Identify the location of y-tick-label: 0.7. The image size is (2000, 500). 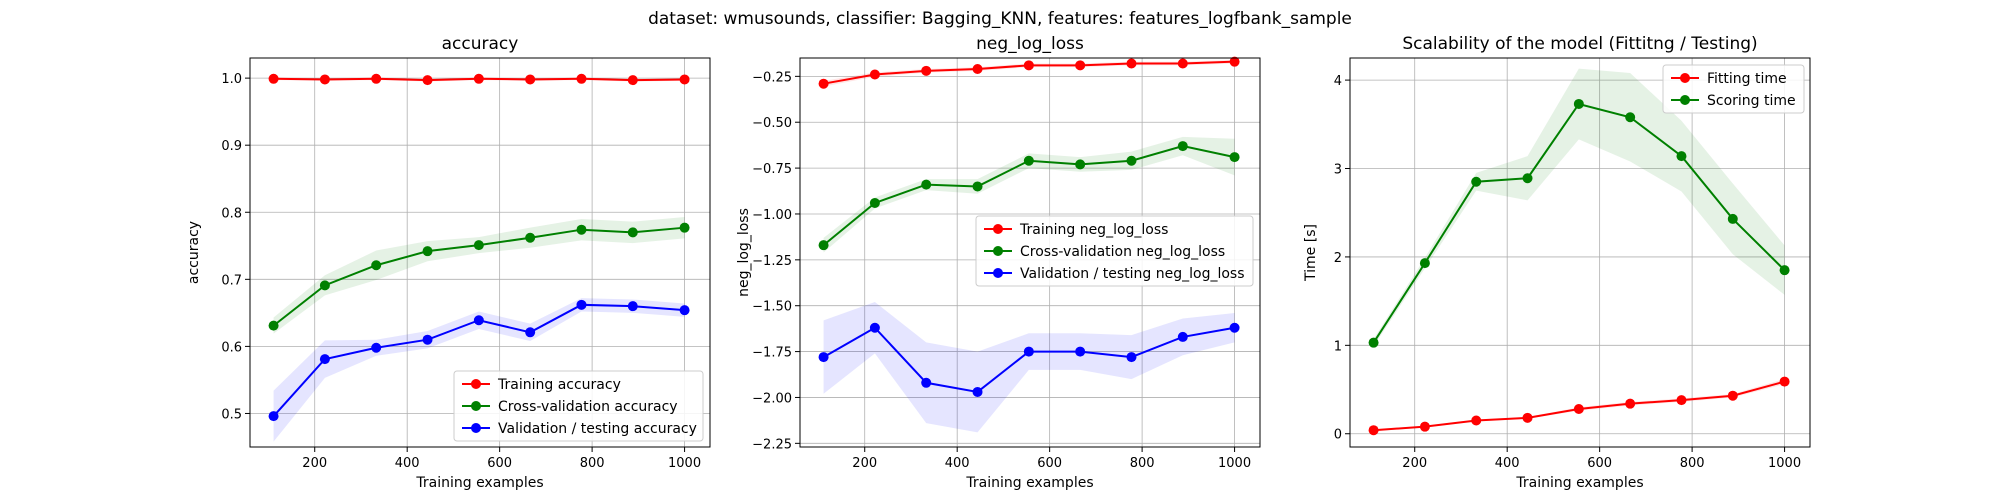
(231, 280).